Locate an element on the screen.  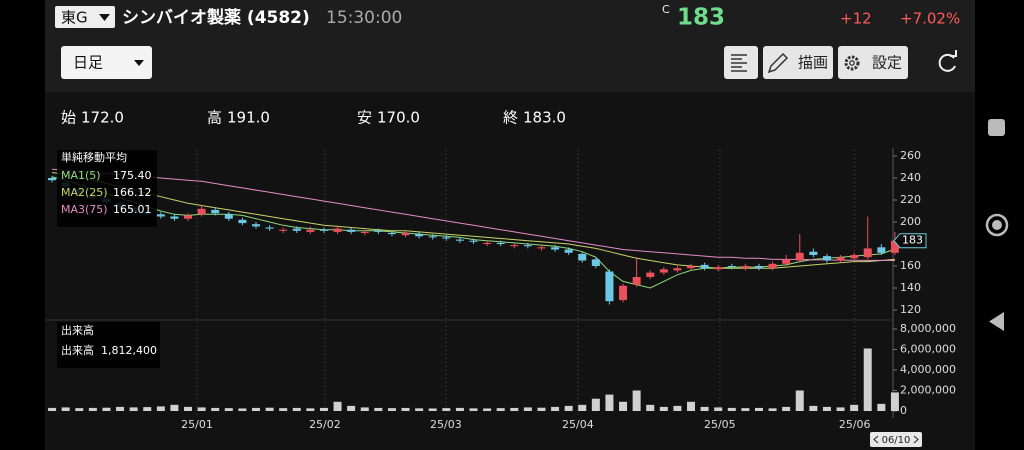
legend-name: MA3(75) is located at coordinates (84, 209).